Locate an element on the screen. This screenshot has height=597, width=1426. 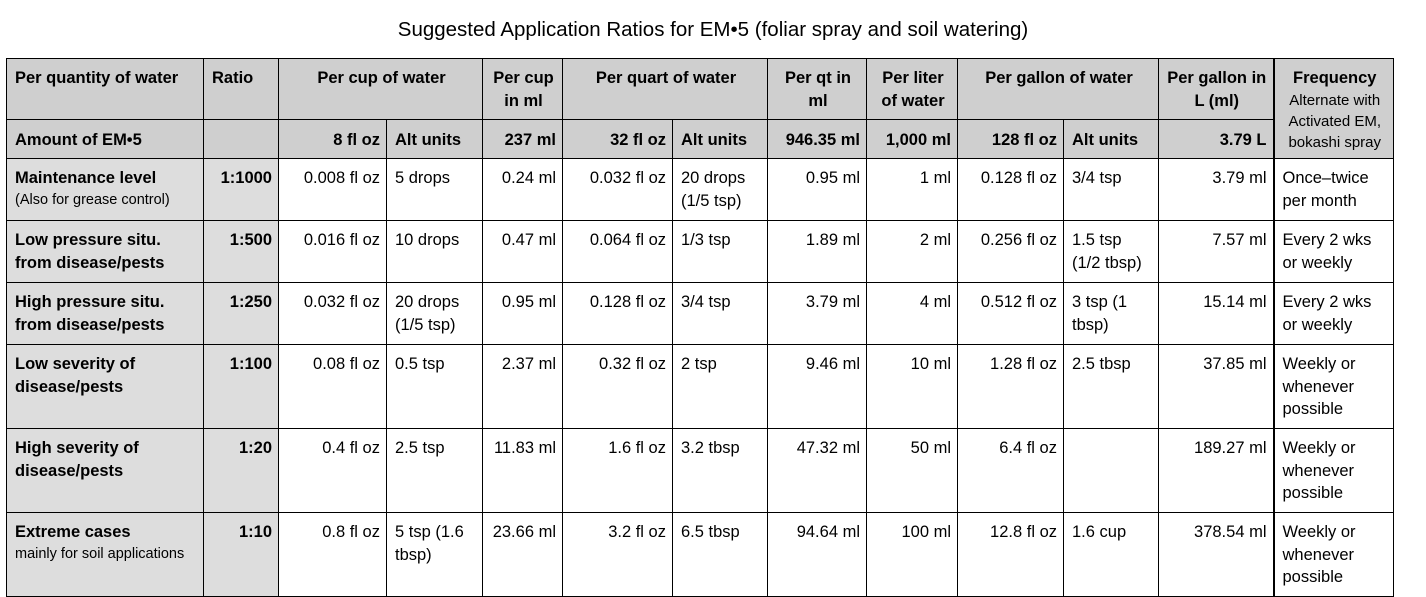
cell-qt-ml: 1.89 ml is located at coordinates (817, 251).